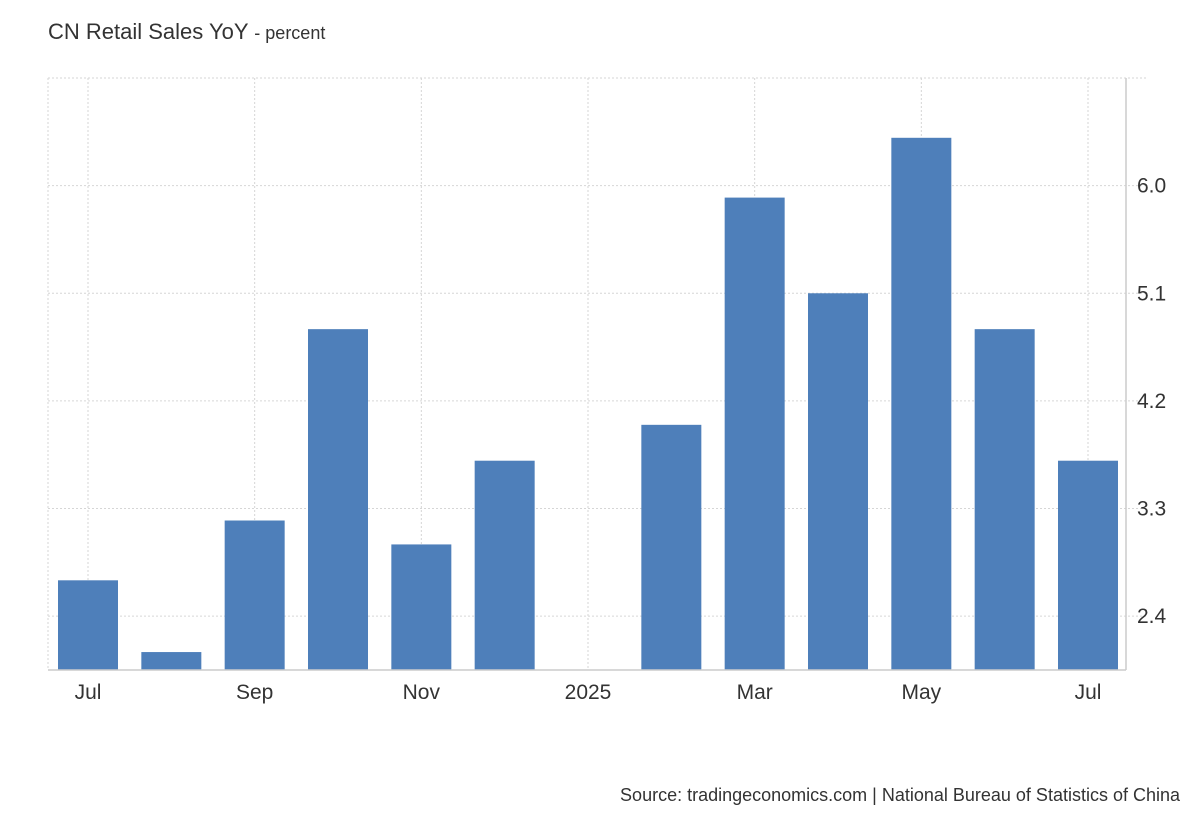 This screenshot has height=820, width=1200. What do you see at coordinates (1151, 186) in the screenshot?
I see `y-tick-label: 6.0` at bounding box center [1151, 186].